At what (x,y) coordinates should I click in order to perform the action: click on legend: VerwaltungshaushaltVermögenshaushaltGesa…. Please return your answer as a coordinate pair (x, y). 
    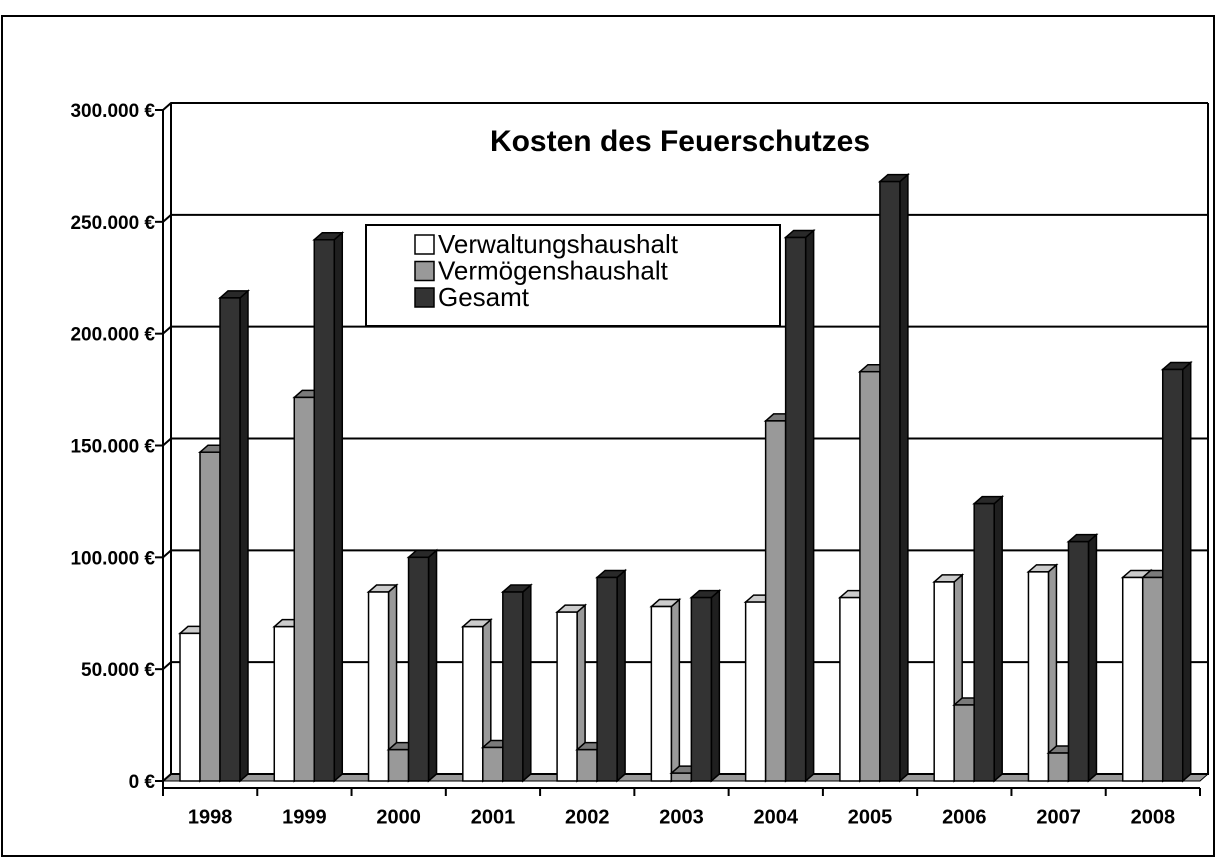
    Looking at the image, I should click on (546, 270).